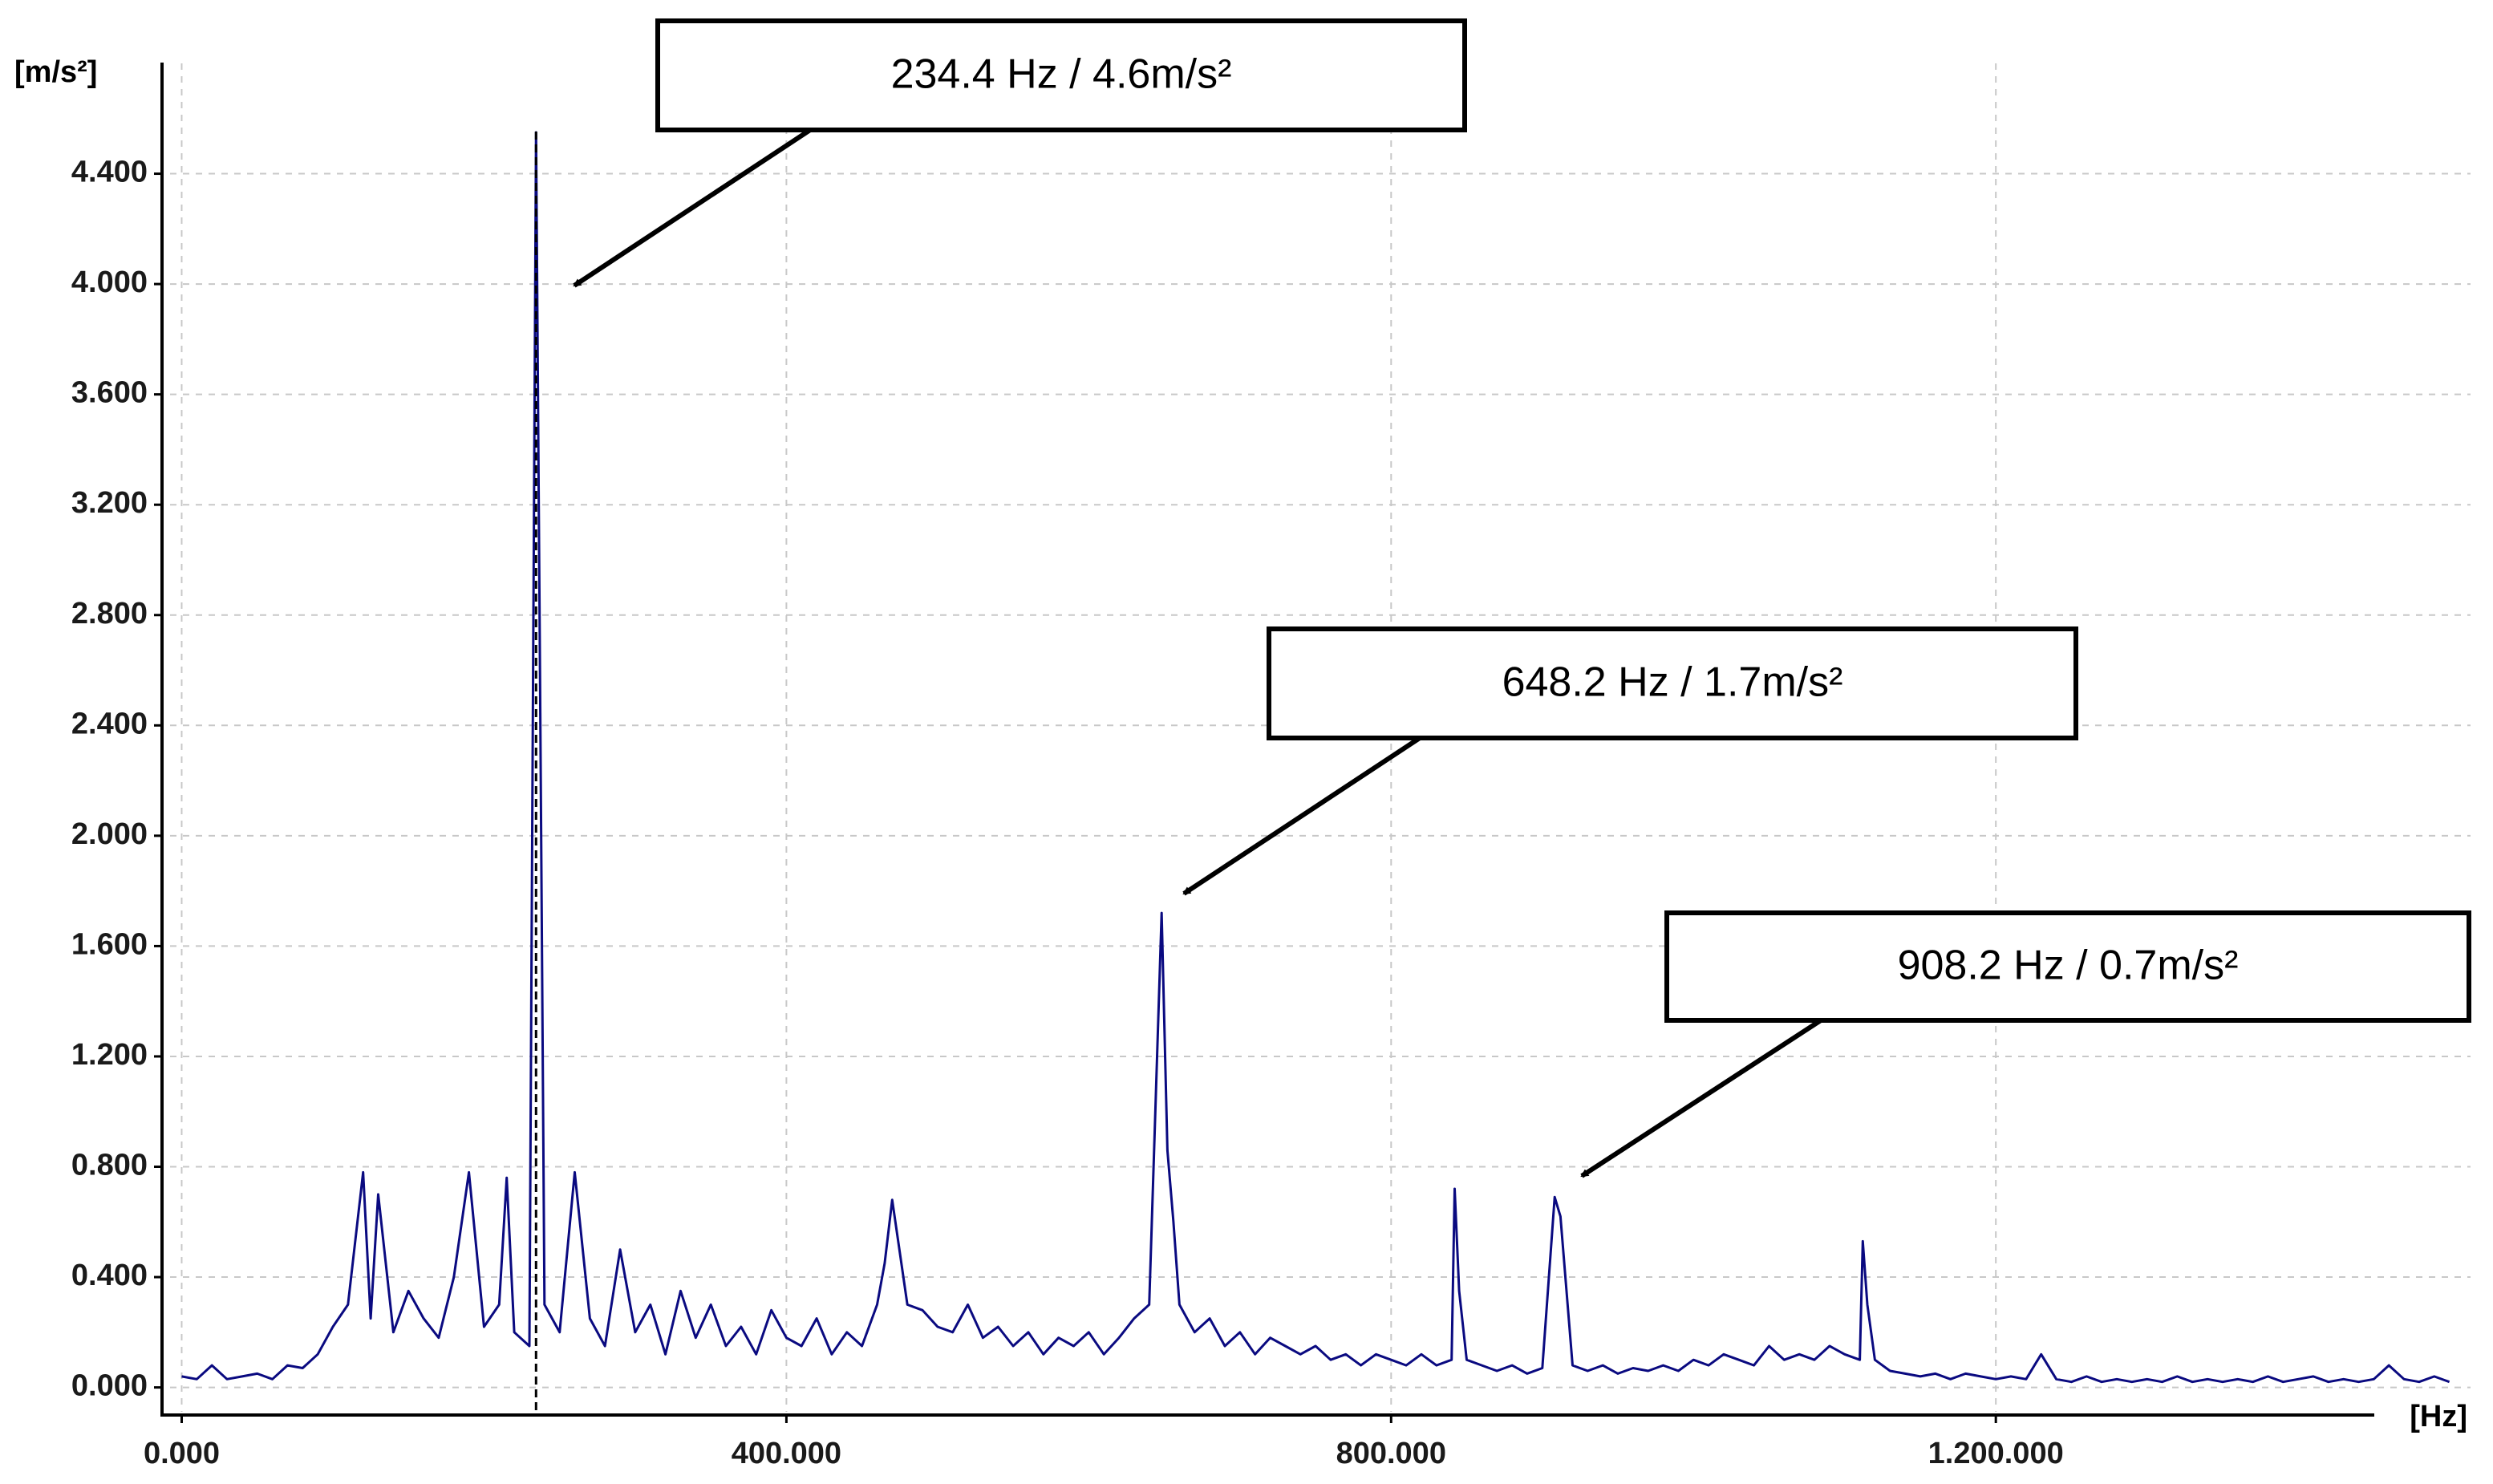  Describe the element at coordinates (109, 723) in the screenshot. I see `y-tick-label: 2.400` at that location.